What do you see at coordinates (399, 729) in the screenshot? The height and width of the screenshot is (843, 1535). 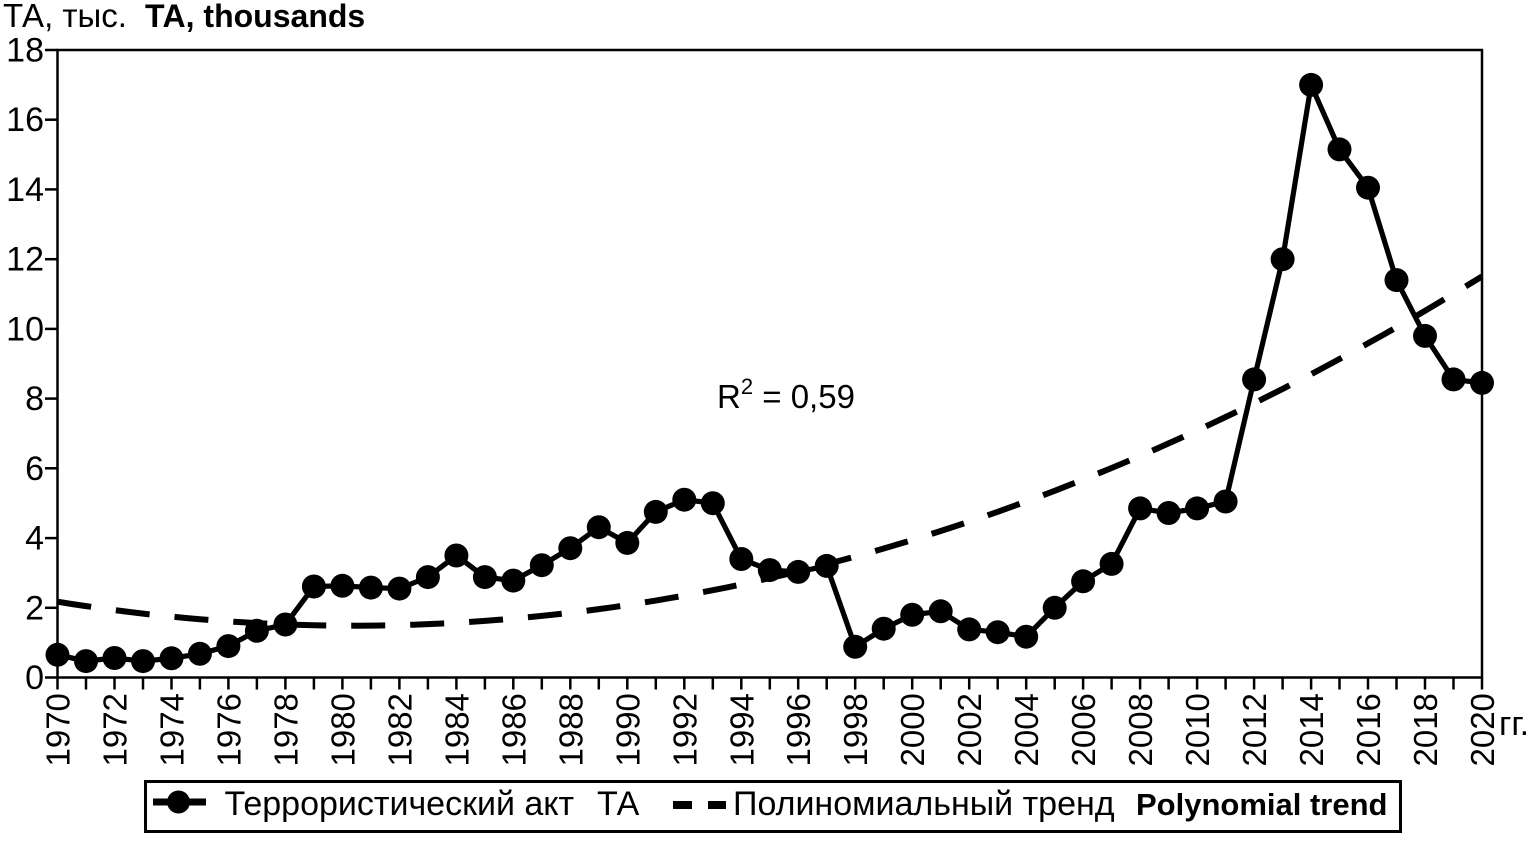 I see `svg-text: 1982` at bounding box center [399, 729].